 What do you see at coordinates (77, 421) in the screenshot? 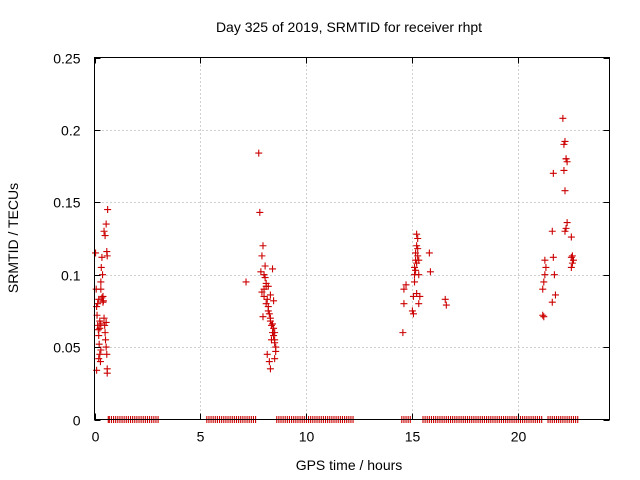
I see `y-tick-label: 0` at bounding box center [77, 421].